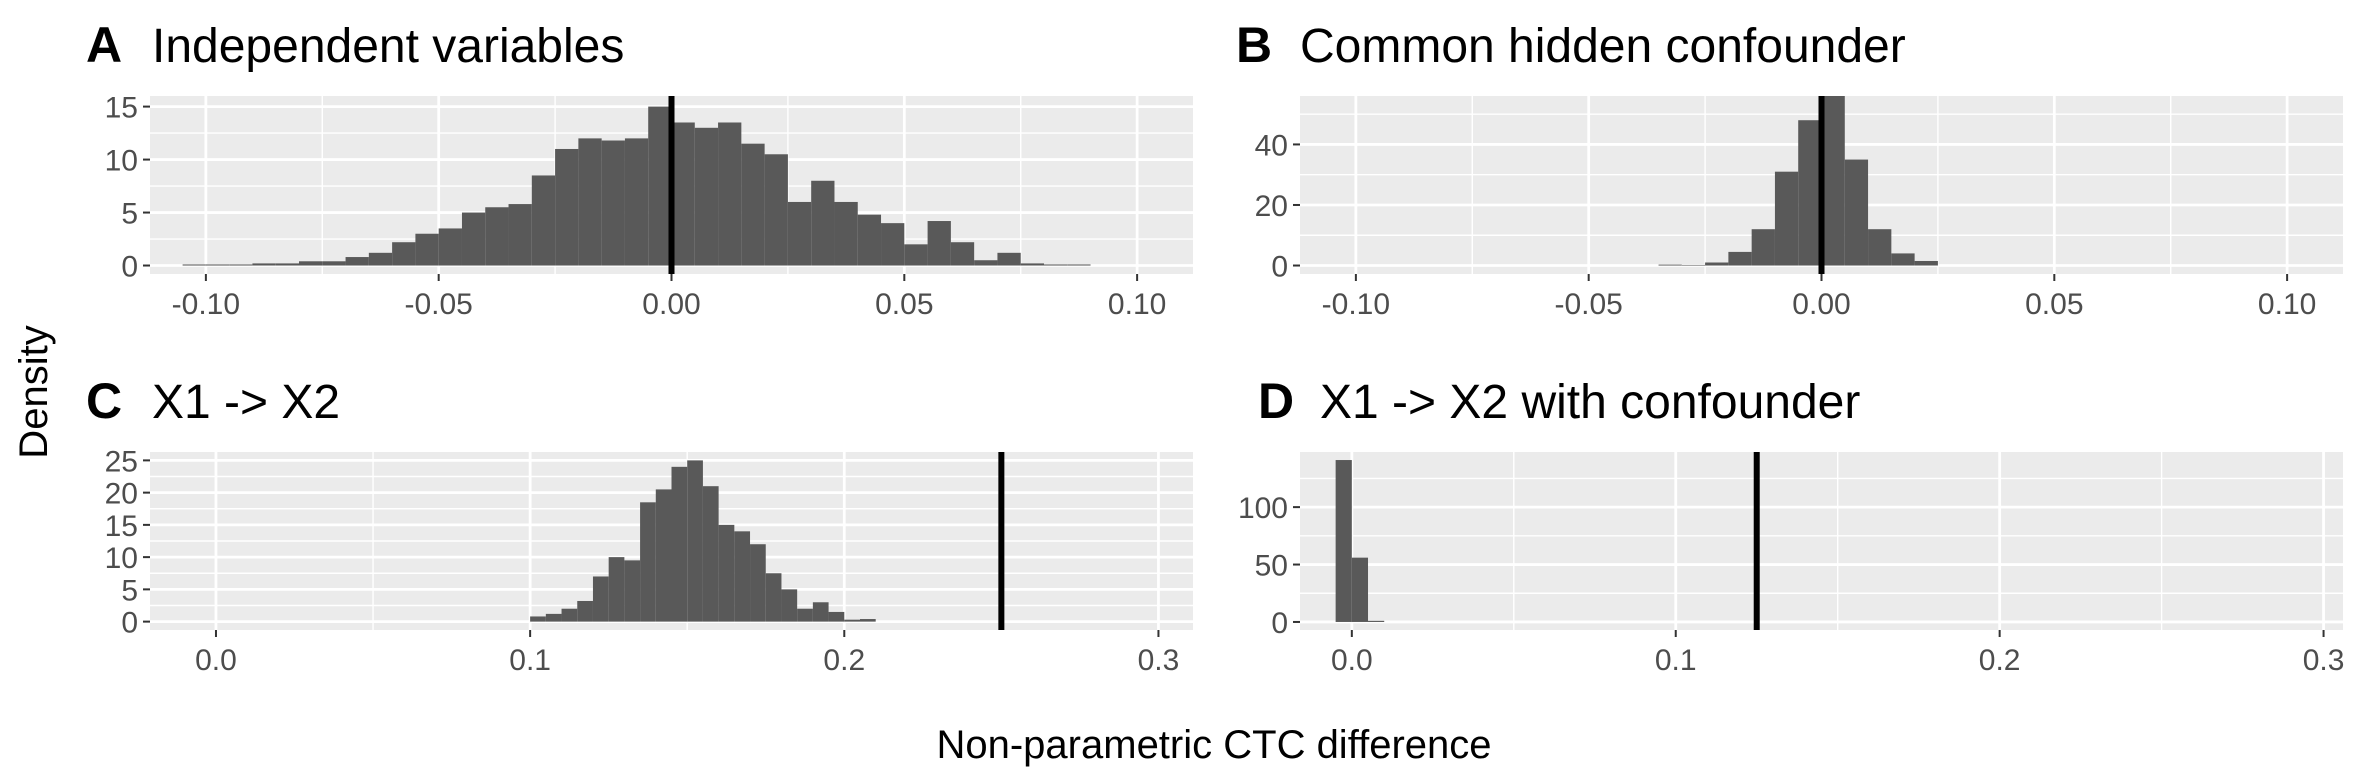 Image resolution: width=2362 pixels, height=779 pixels. I want to click on y-tick-label: 40, so click(1271, 145).